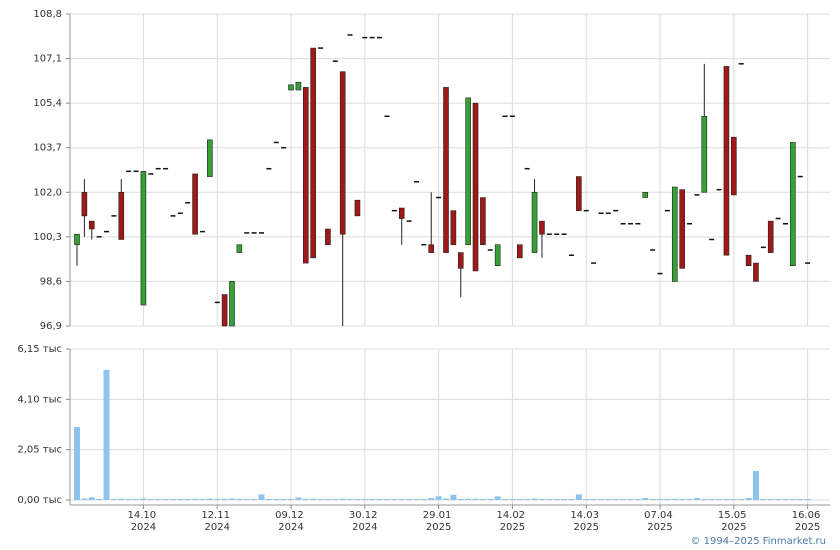  What do you see at coordinates (39, 349) in the screenshot?
I see `y2-tick-label: 6,15 тыс` at bounding box center [39, 349].